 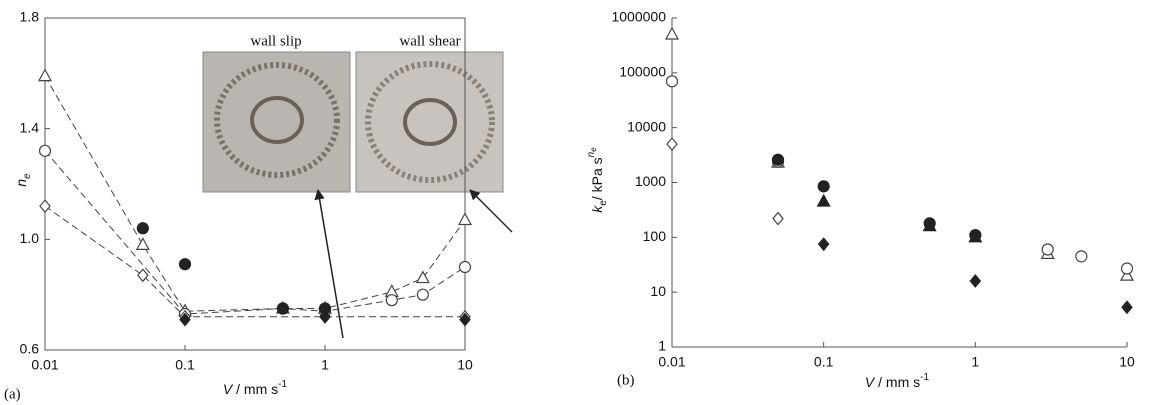 What do you see at coordinates (254, 261) in the screenshot?
I see `series-line` at bounding box center [254, 261].